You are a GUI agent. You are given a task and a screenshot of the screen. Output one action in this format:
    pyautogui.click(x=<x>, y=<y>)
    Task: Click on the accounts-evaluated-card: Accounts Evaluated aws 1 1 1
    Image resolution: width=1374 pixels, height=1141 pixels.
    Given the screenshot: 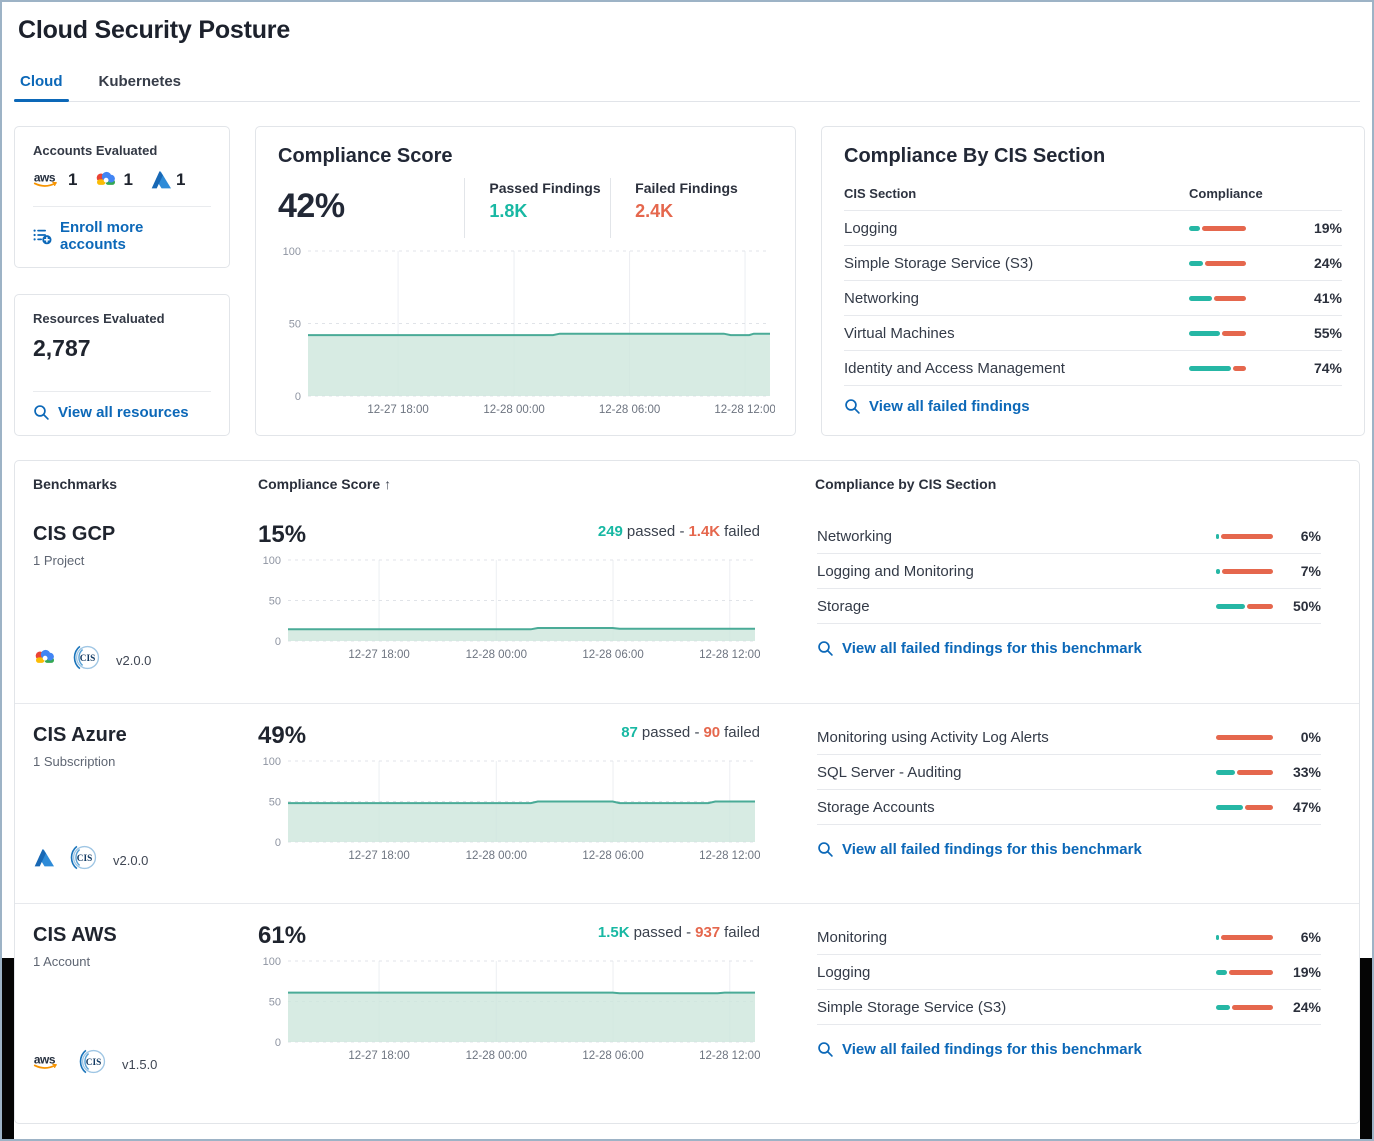 What is the action you would take?
    pyautogui.click(x=122, y=197)
    